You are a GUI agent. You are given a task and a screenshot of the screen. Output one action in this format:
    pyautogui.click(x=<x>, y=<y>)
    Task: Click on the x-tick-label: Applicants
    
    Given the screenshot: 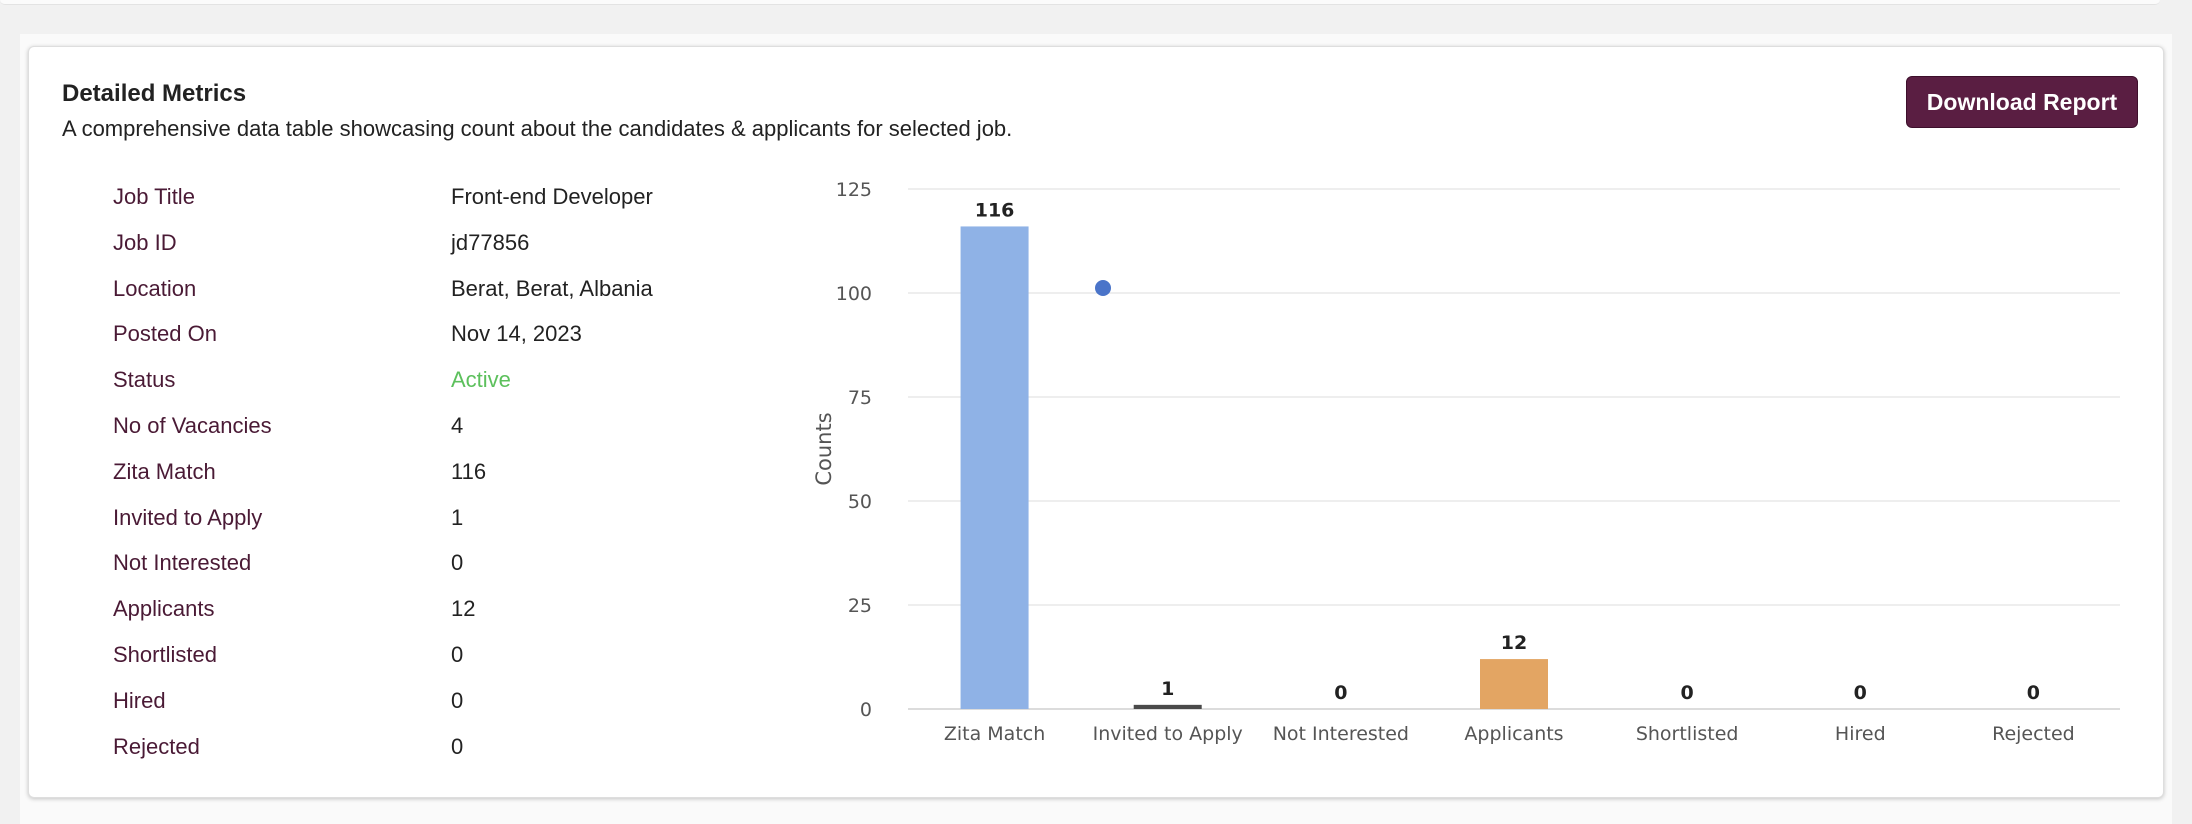 What is the action you would take?
    pyautogui.click(x=1513, y=734)
    